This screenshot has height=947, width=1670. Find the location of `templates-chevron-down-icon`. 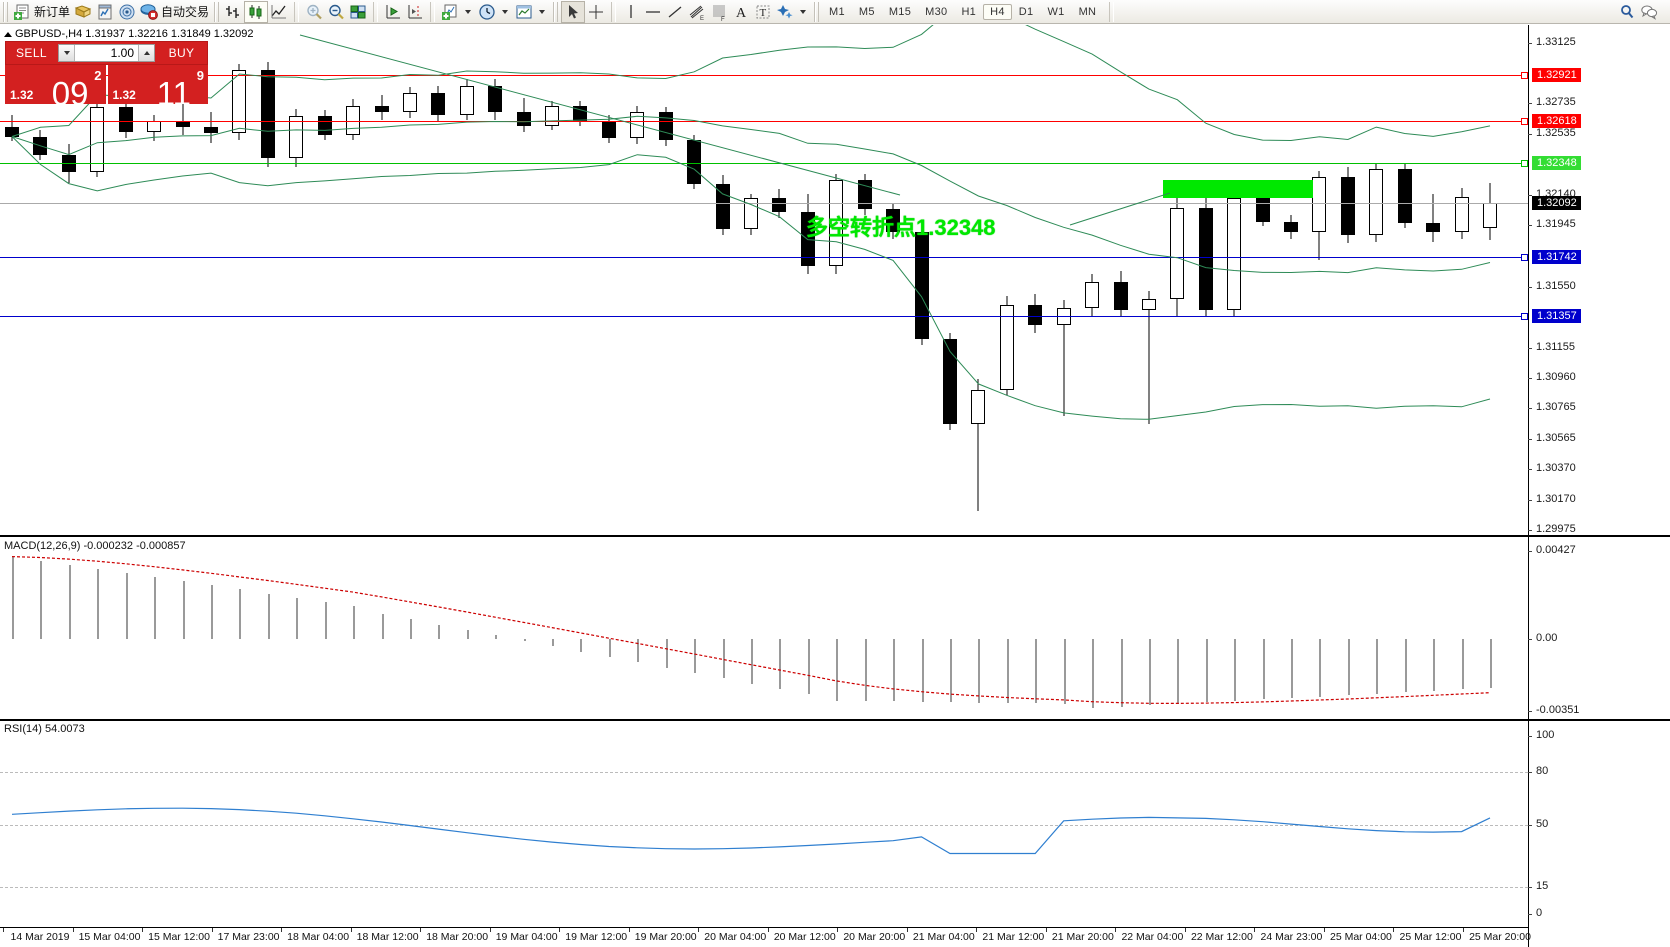

templates-chevron-down-icon is located at coordinates (542, 11).